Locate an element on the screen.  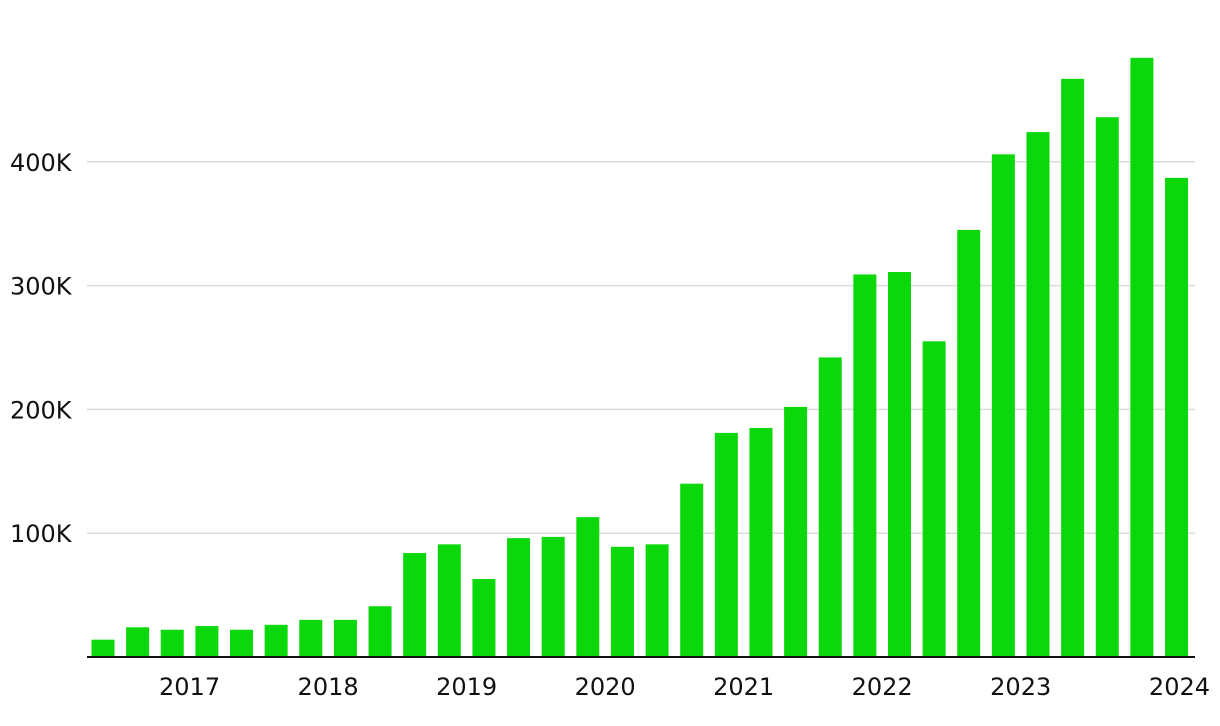
y-tick-label: 200K is located at coordinates (41, 410).